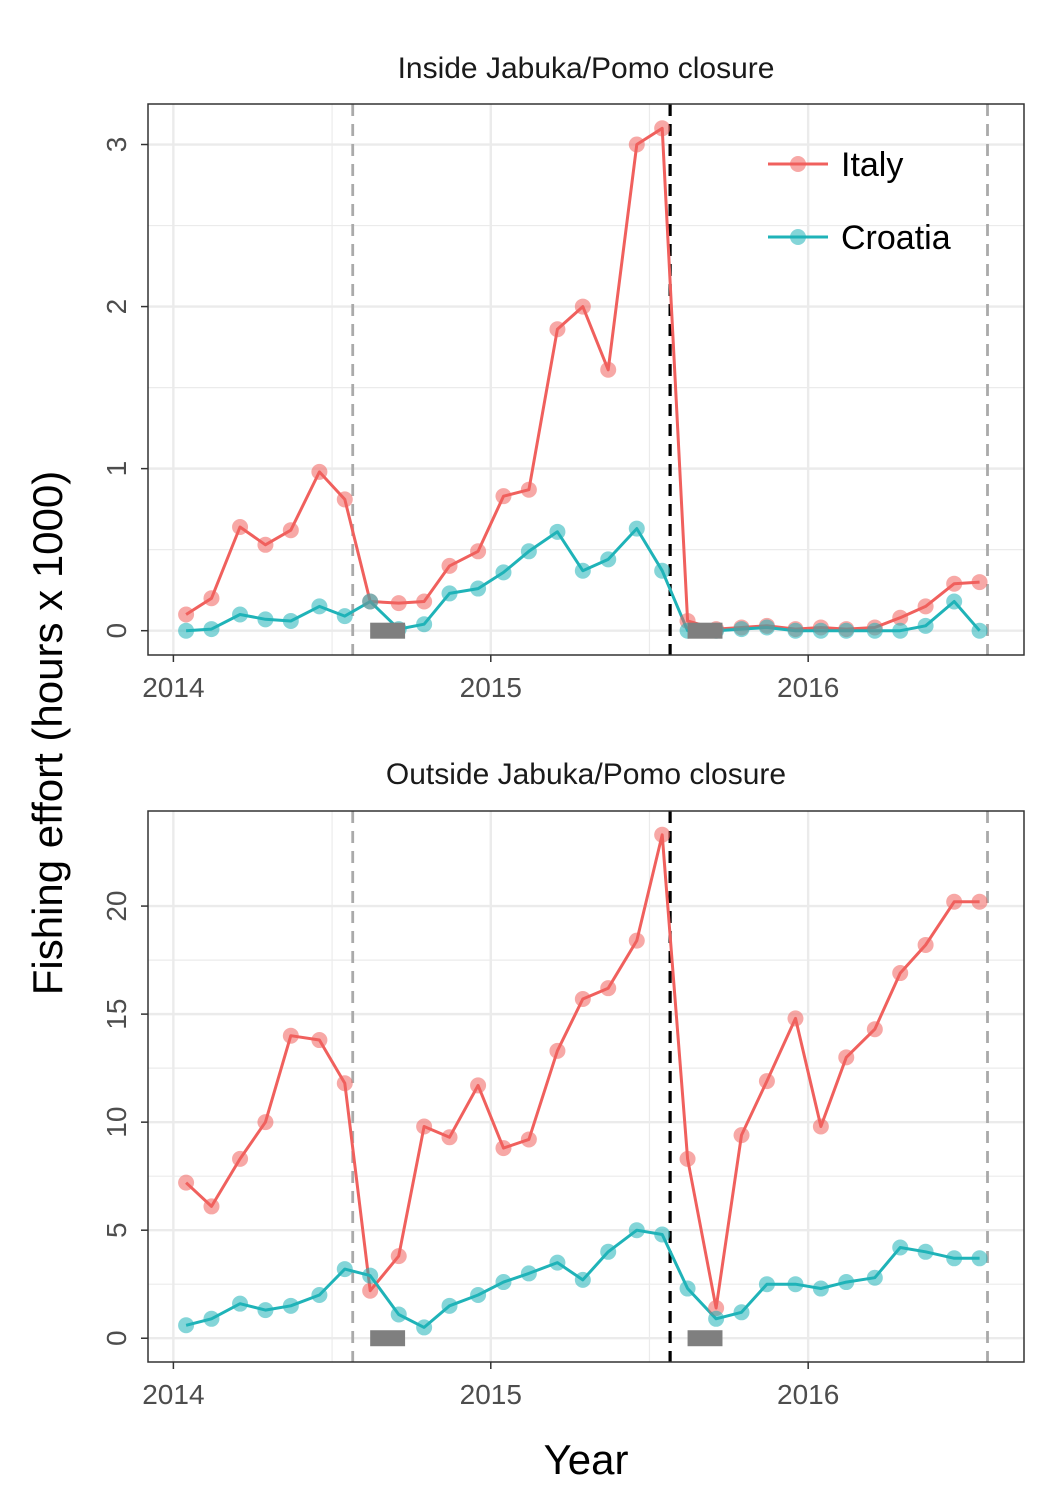  I want to click on y-tick-label: 5, so click(116, 1230).